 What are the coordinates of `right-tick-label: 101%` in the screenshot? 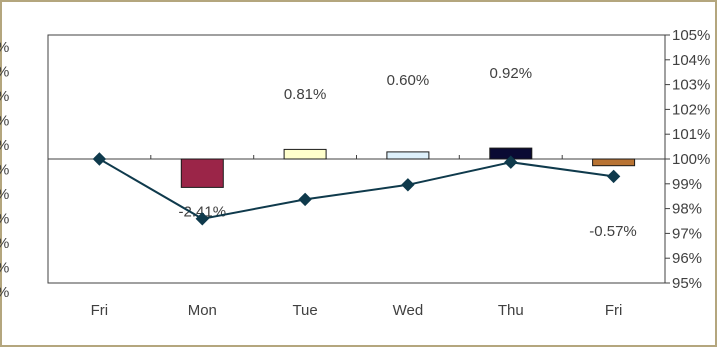 It's located at (691, 134).